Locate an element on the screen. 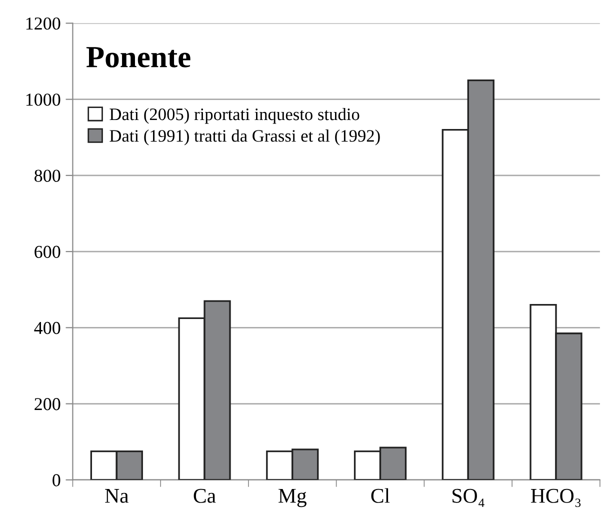 This screenshot has width=606, height=516. x-tick-label: Na is located at coordinates (117, 496).